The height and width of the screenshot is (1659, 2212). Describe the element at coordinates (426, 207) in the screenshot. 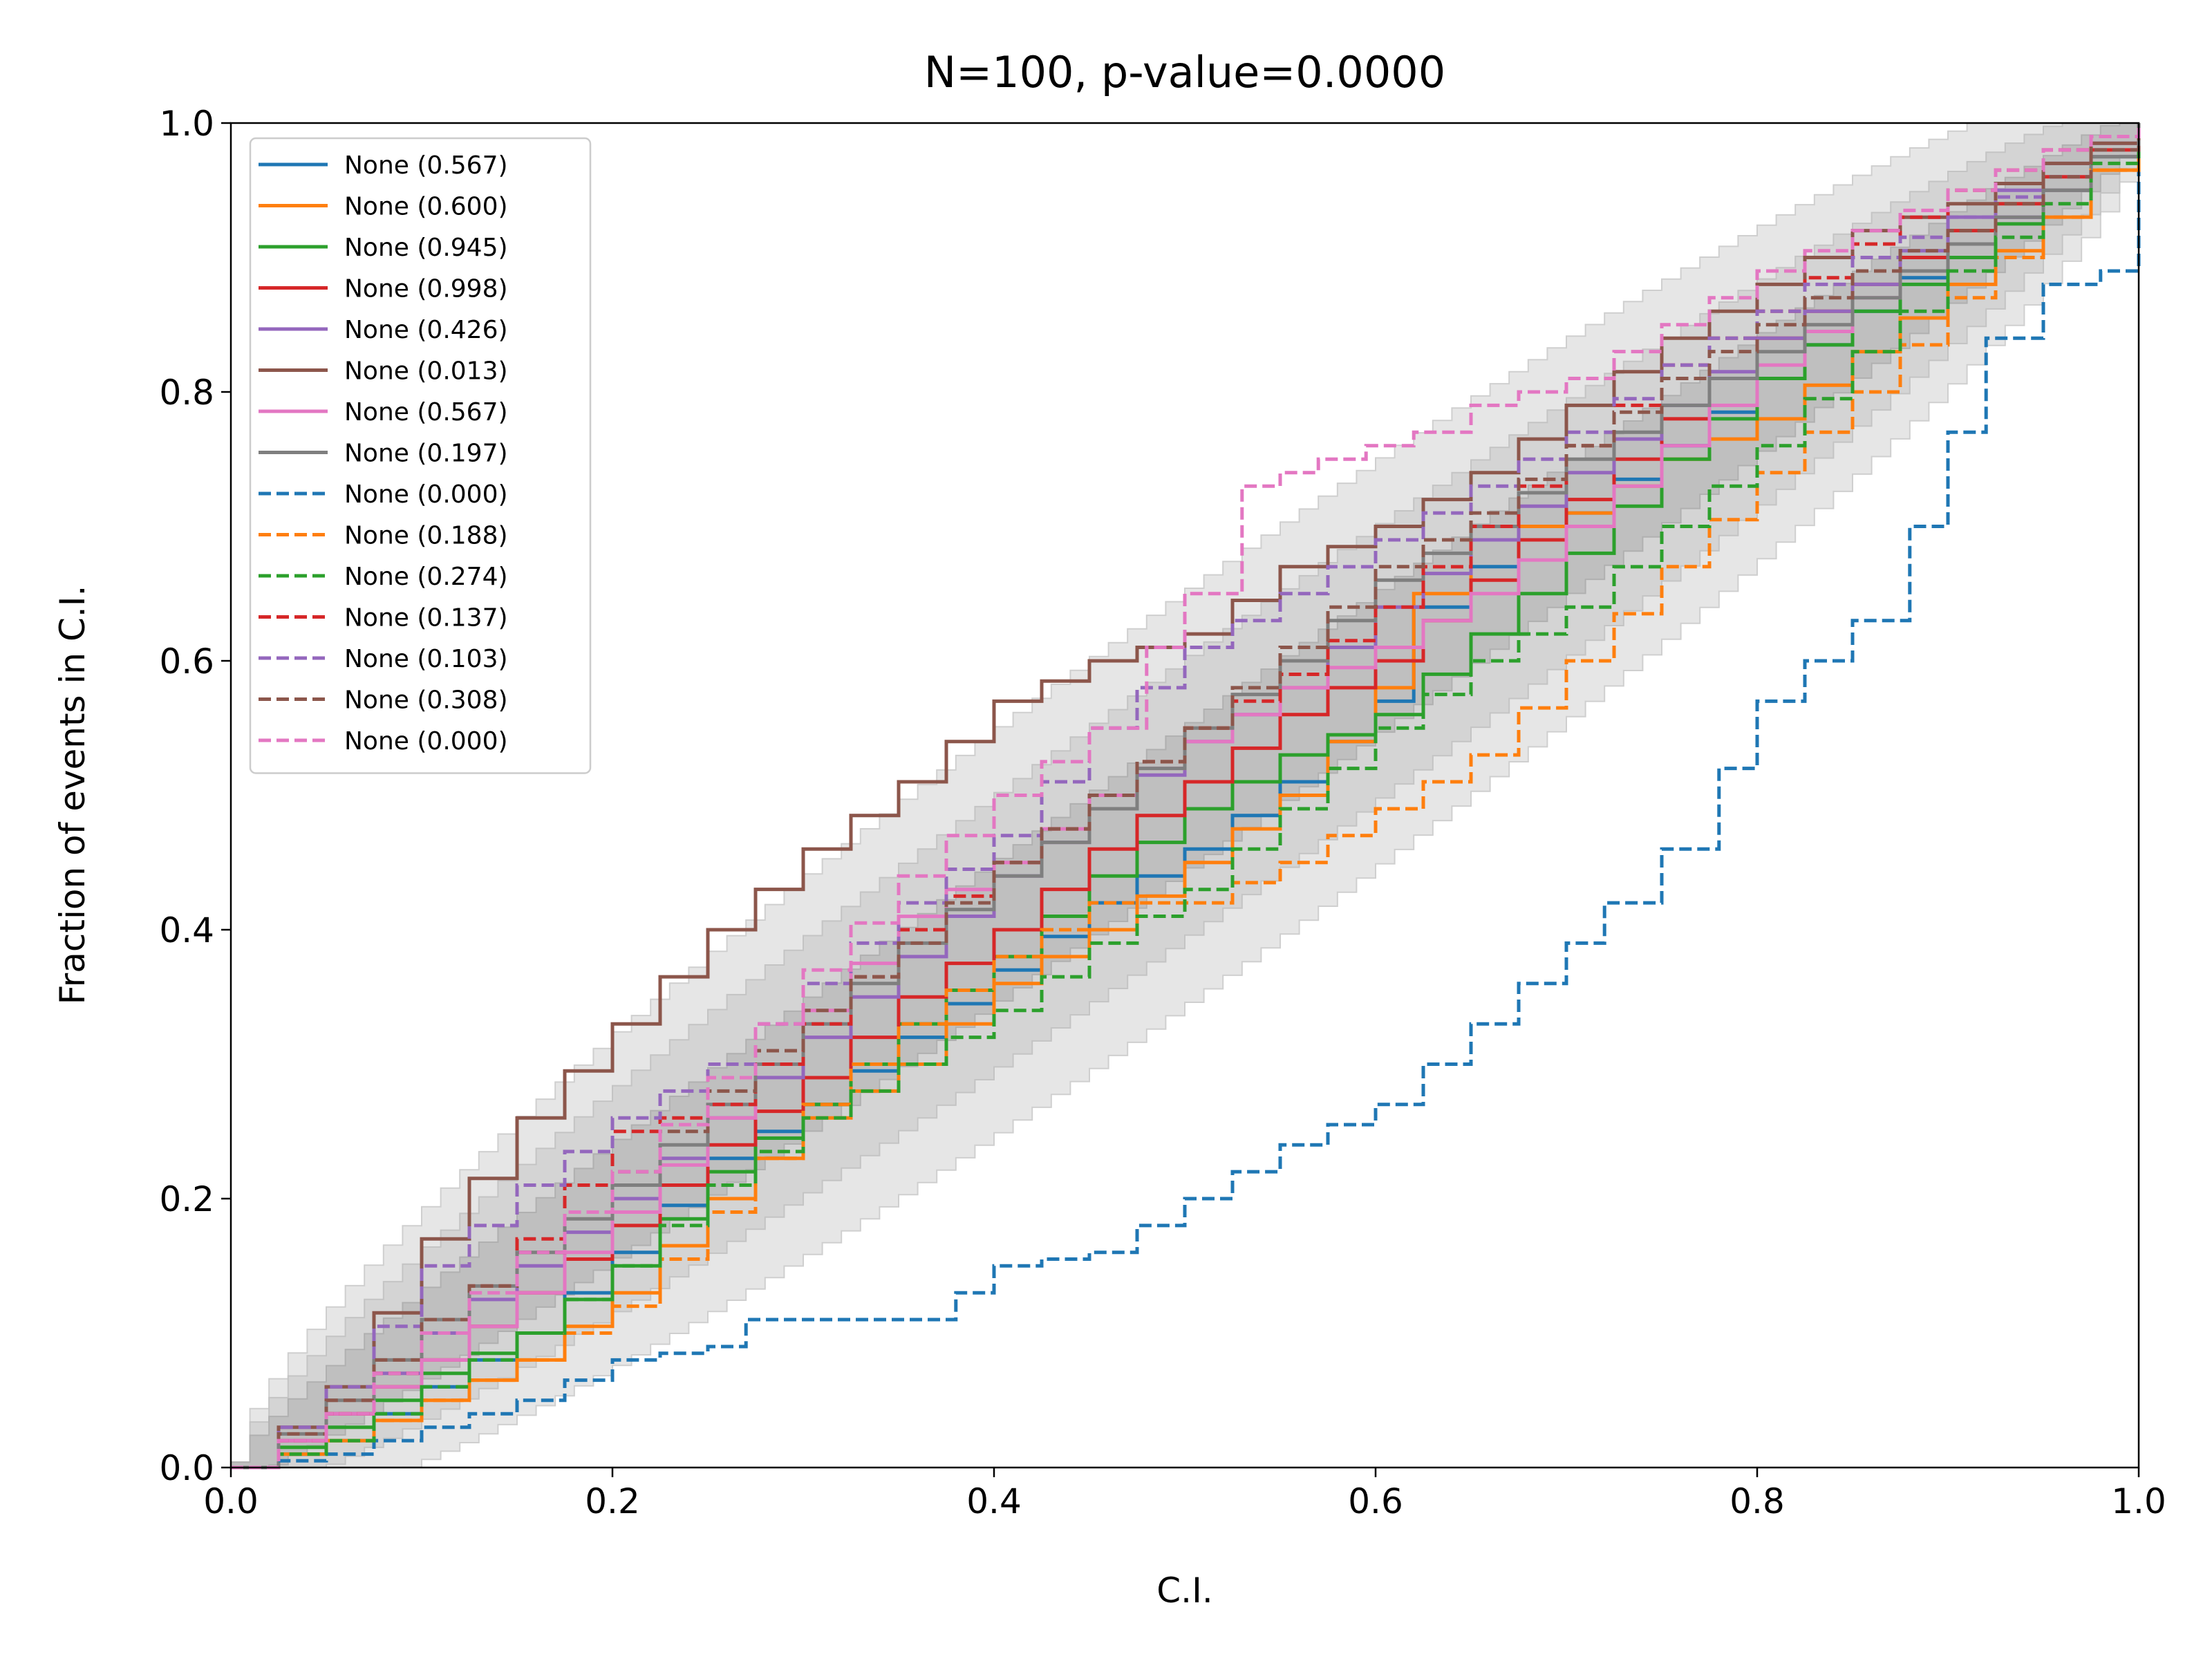

I see `legend-label: None (0.600)` at that location.